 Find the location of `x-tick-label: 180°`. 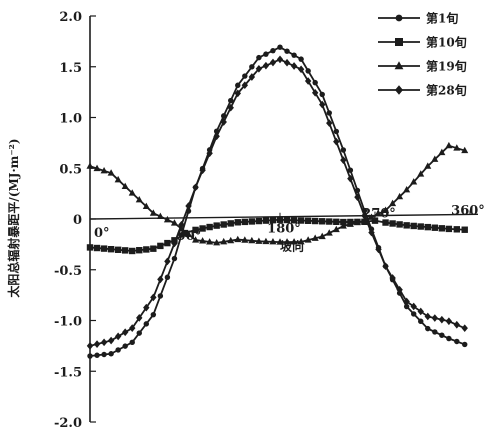

x-tick-label: 180° is located at coordinates (284, 229).